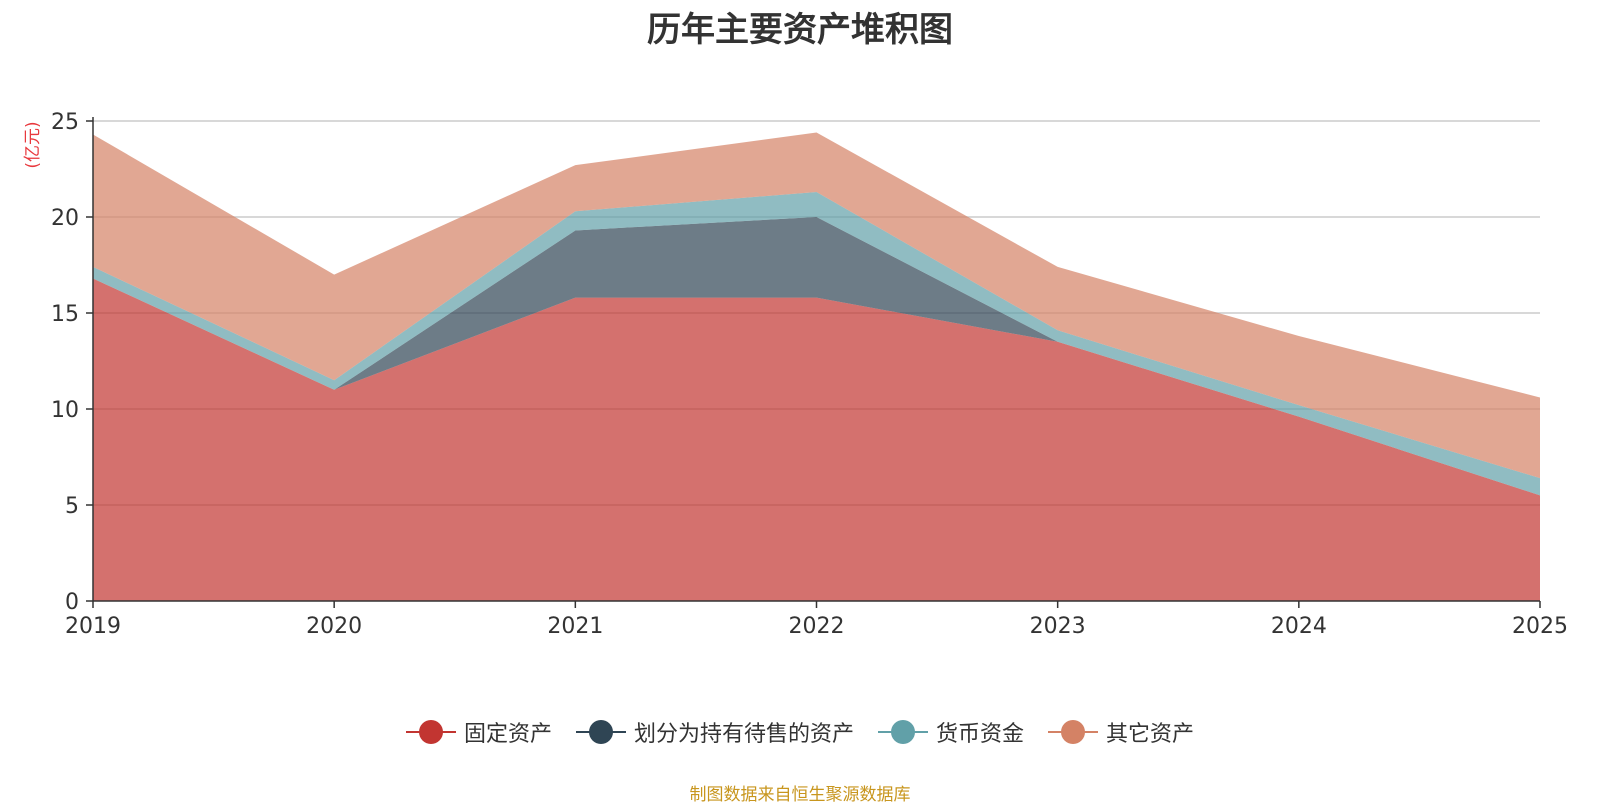 This screenshot has height=805, width=1600. Describe the element at coordinates (1299, 626) in the screenshot. I see `x-tick-label-2024: 2024` at that location.